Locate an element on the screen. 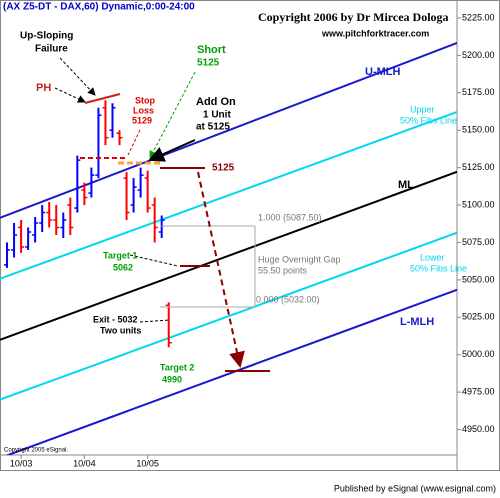 The width and height of the screenshot is (500, 498). annotation: Exit - 5032 is located at coordinates (115, 319).